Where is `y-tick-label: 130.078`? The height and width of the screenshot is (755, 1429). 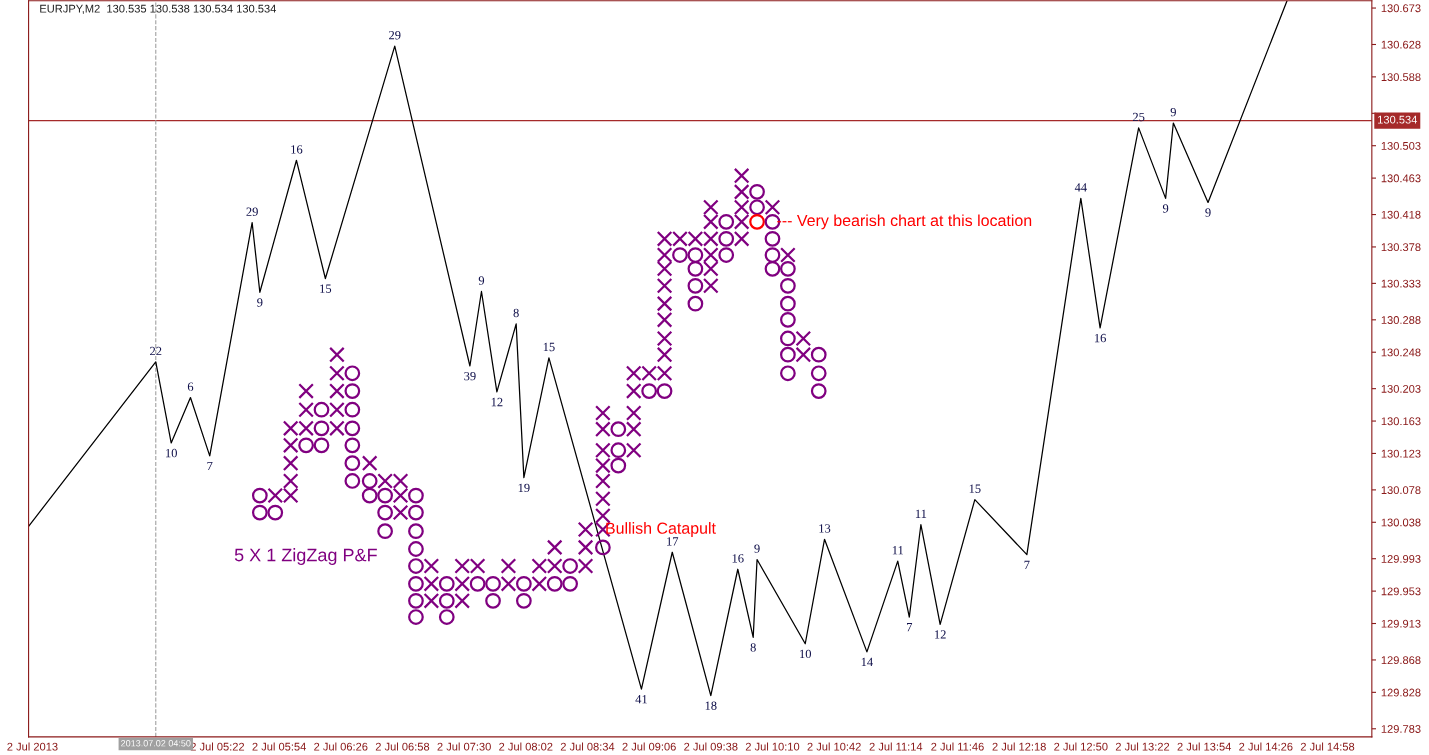
y-tick-label: 130.078 is located at coordinates (1401, 490).